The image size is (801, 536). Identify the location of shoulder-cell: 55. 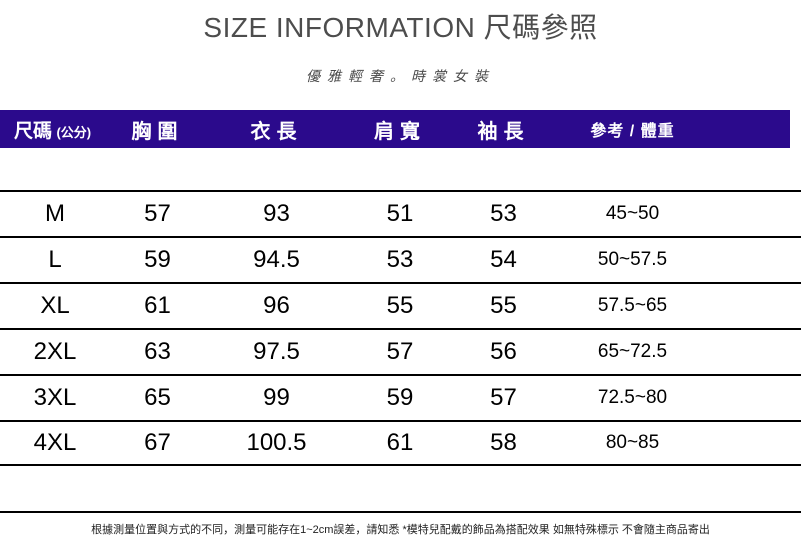
(400, 305).